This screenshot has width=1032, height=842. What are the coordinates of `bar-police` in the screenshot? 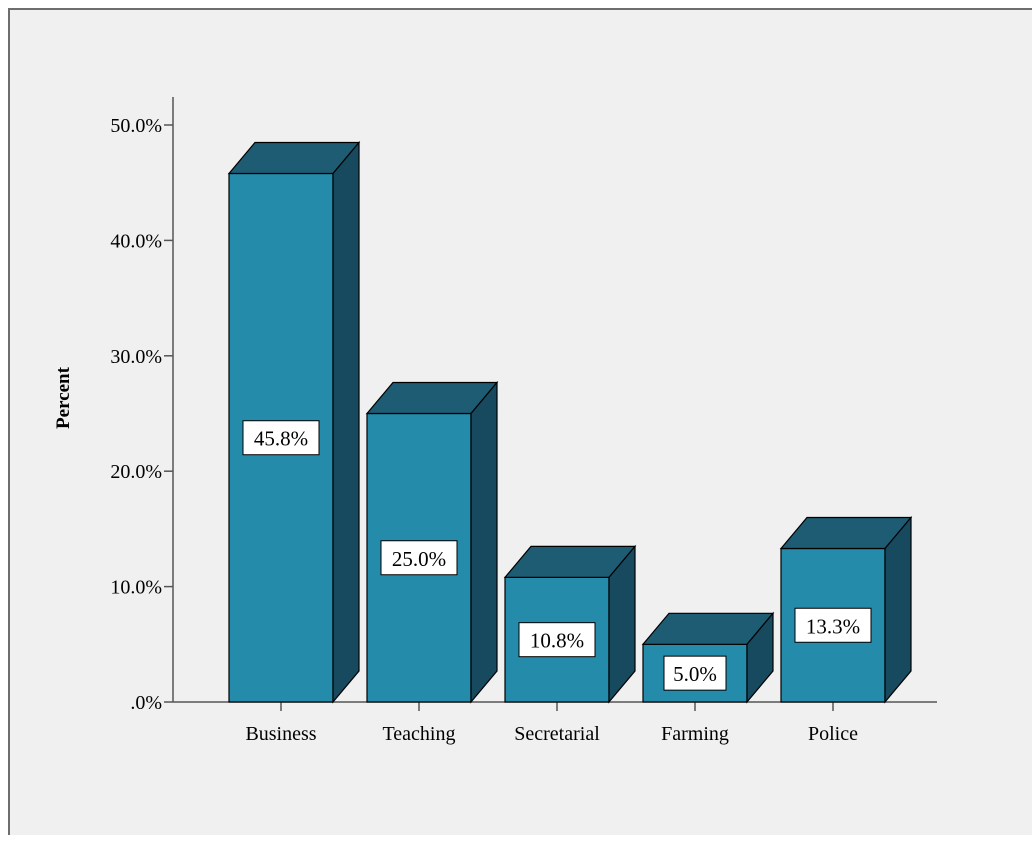 It's located at (846, 609).